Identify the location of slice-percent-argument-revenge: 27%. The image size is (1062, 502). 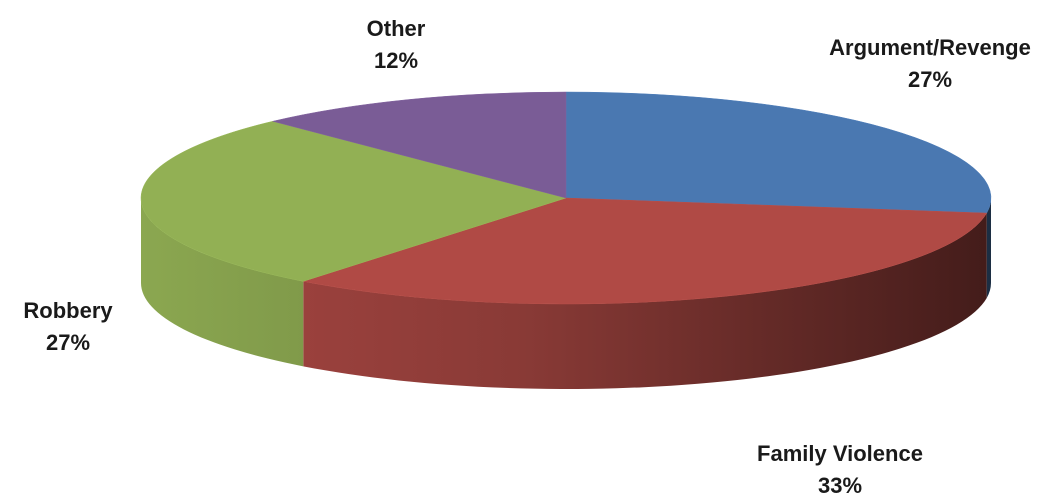
(930, 79).